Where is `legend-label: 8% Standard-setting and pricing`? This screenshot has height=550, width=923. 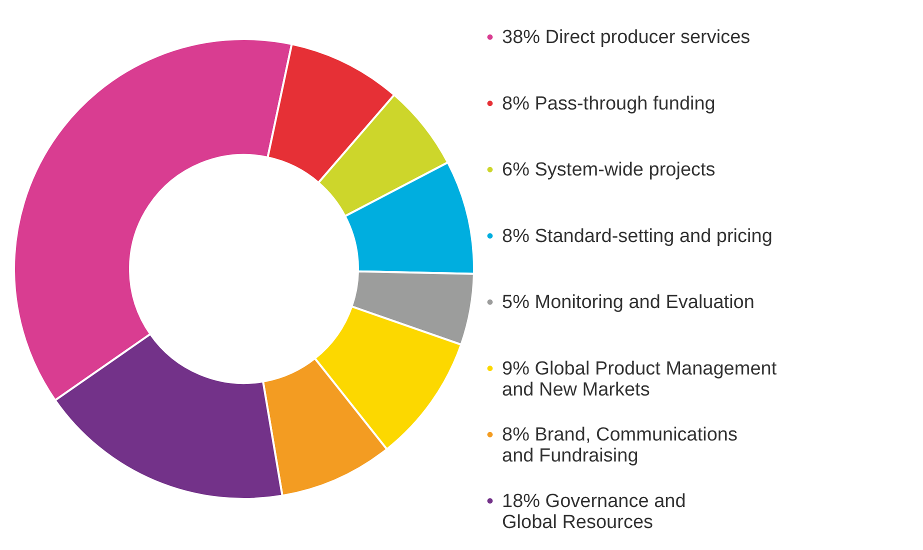
legend-label: 8% Standard-setting and pricing is located at coordinates (637, 236).